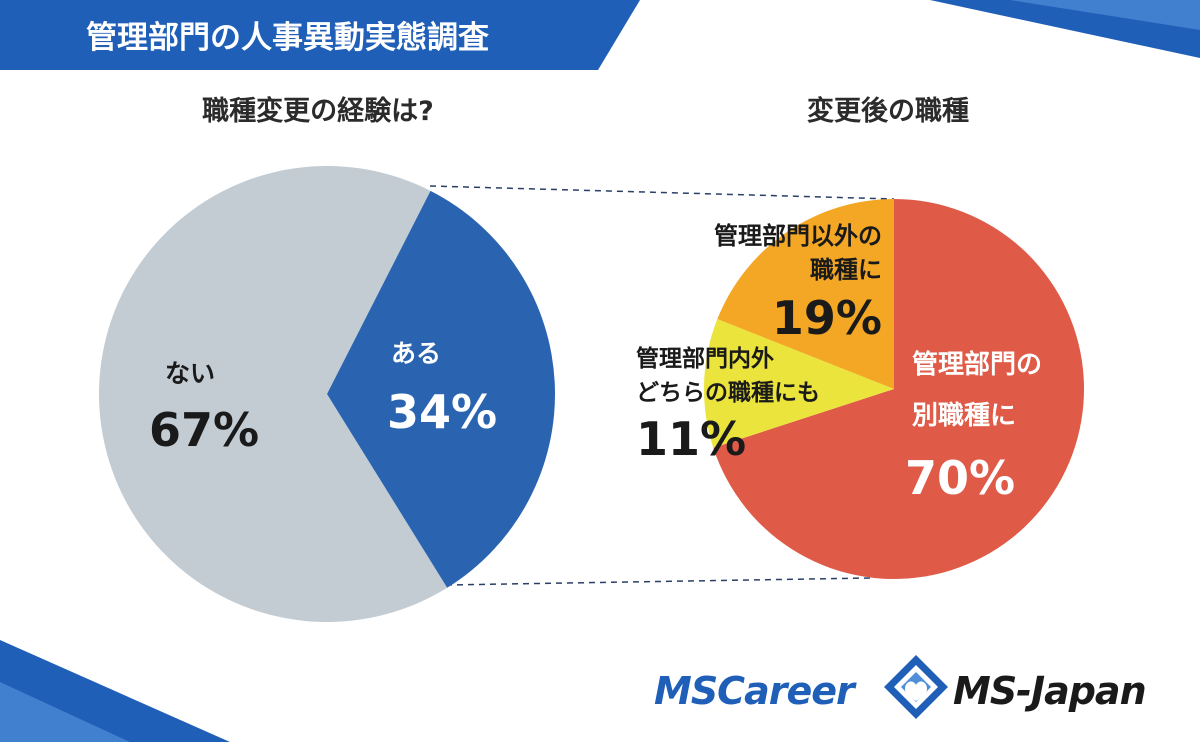 This screenshot has height=742, width=1200. Describe the element at coordinates (318, 111) in the screenshot. I see `chart-title-left: 職種変更の経験は?` at that location.